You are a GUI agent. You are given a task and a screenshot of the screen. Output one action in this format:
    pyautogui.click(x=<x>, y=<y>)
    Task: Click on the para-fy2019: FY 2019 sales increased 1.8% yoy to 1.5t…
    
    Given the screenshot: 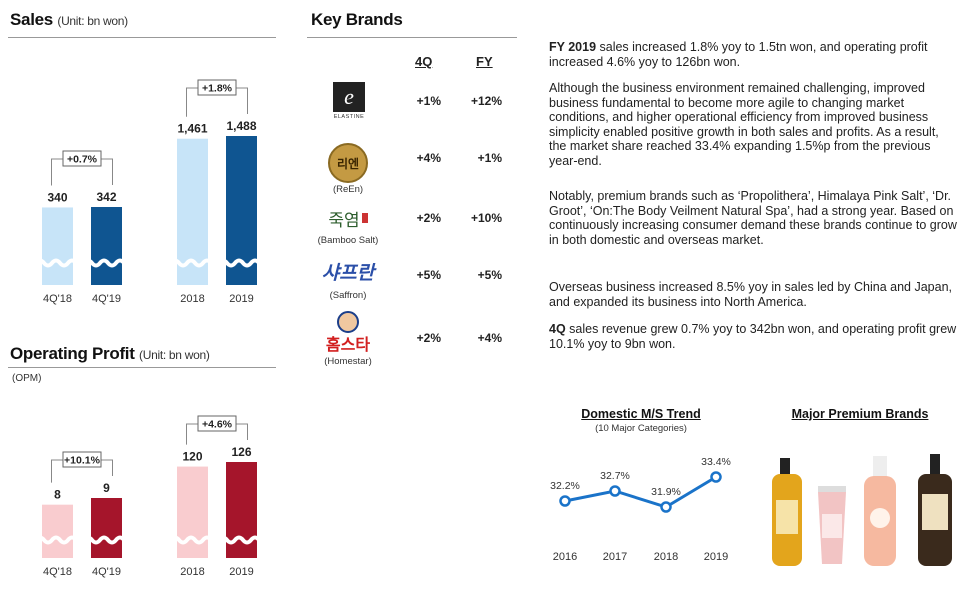 What is the action you would take?
    pyautogui.click(x=738, y=54)
    